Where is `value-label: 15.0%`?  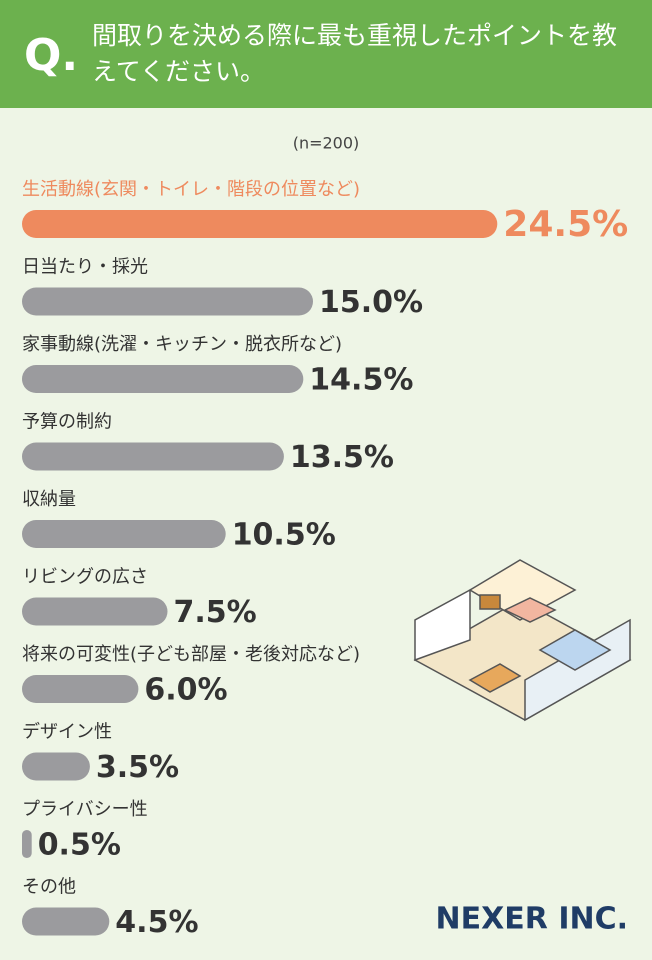
value-label: 15.0% is located at coordinates (371, 302).